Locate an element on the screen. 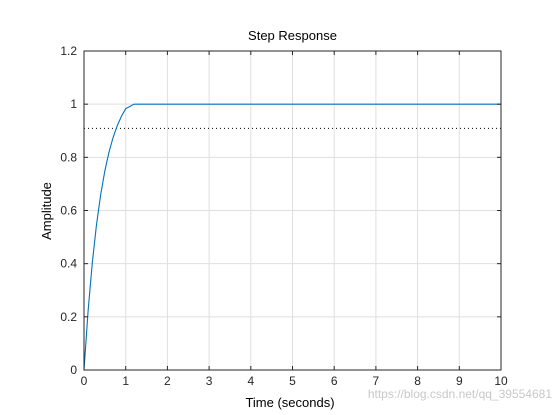  y-tick-label: 0.4 is located at coordinates (68, 264).